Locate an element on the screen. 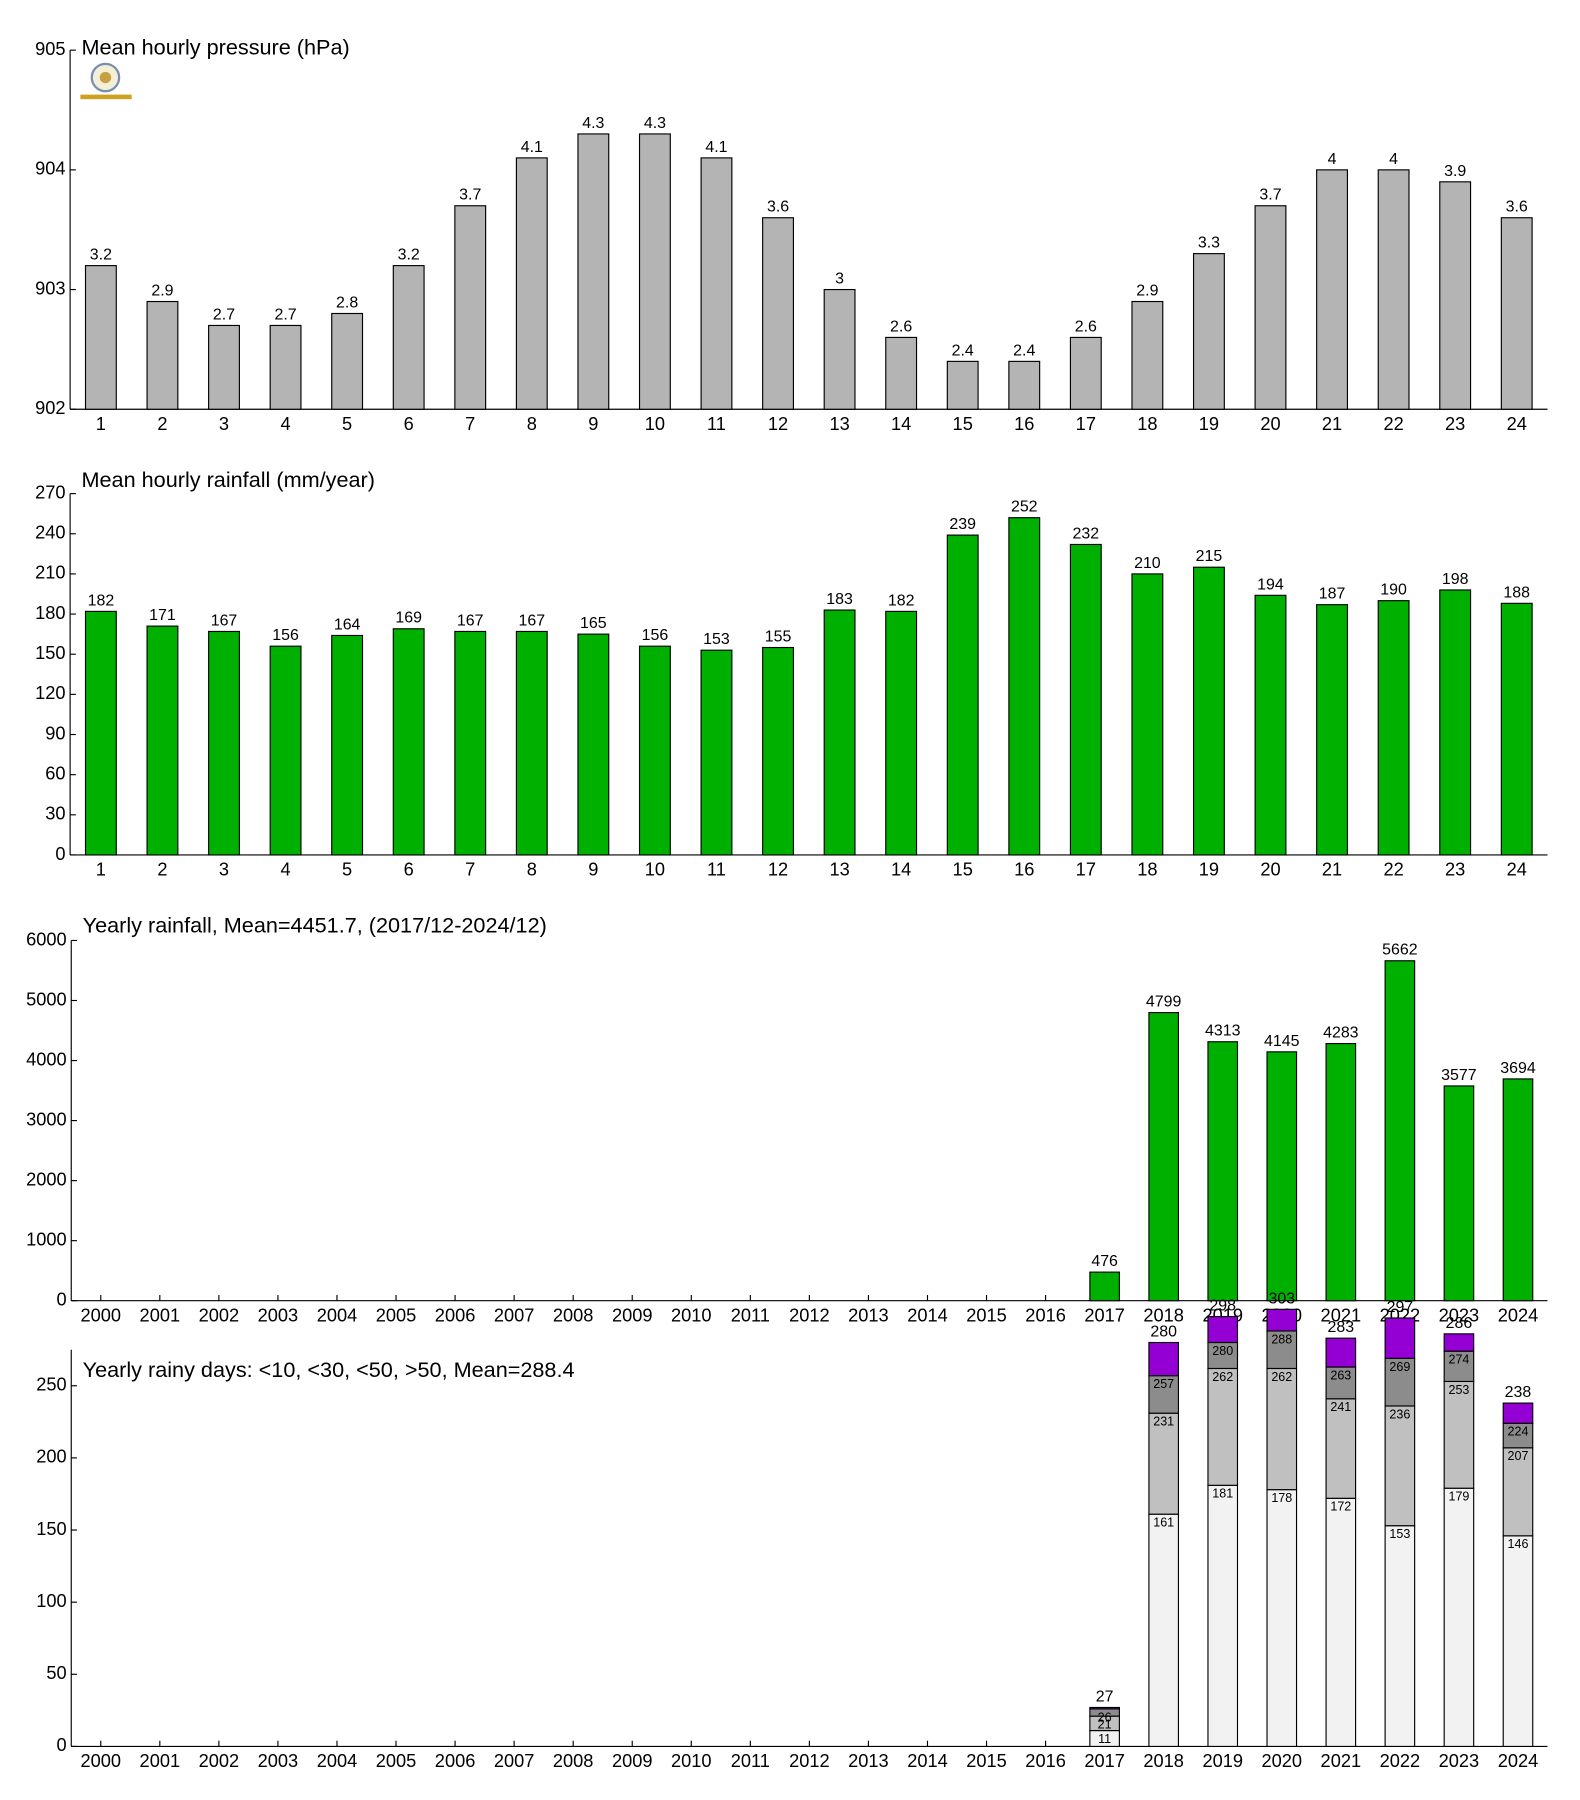  segment-label: 207 is located at coordinates (1518, 1456).